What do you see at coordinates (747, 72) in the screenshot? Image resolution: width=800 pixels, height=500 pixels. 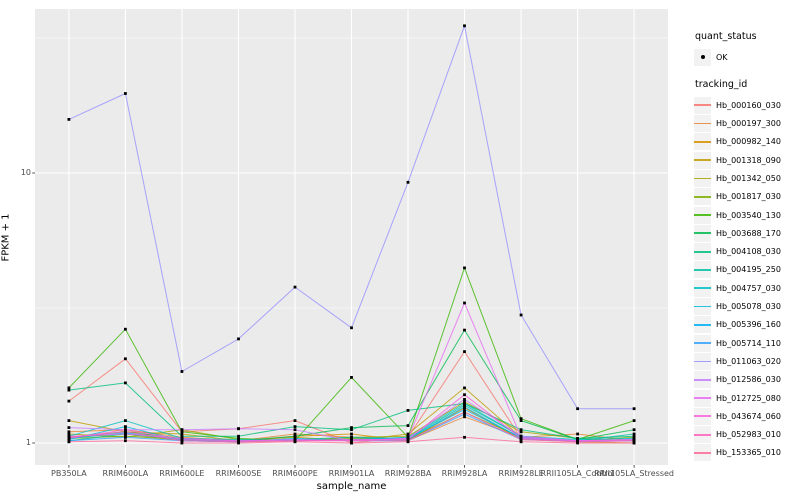 I see `legend-spacer` at bounding box center [747, 72].